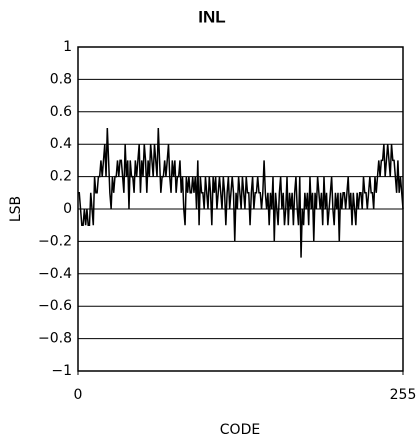 The image size is (420, 448). Describe the element at coordinates (61, 79) in the screenshot. I see `y-tick-label: 0.8` at that location.